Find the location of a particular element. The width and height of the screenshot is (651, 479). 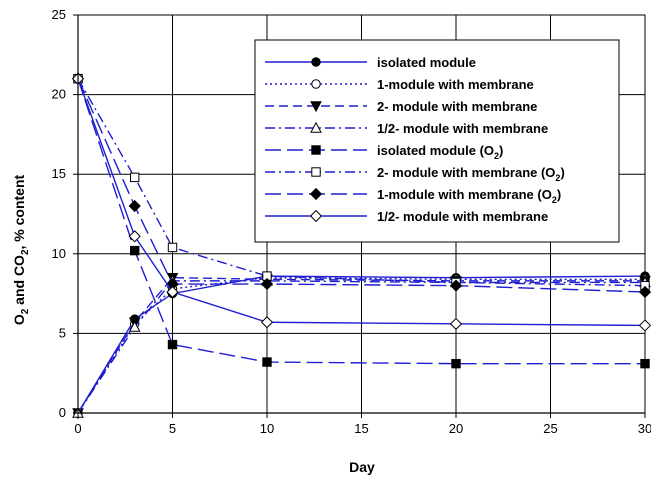

y-title-part: O is located at coordinates (19, 319).